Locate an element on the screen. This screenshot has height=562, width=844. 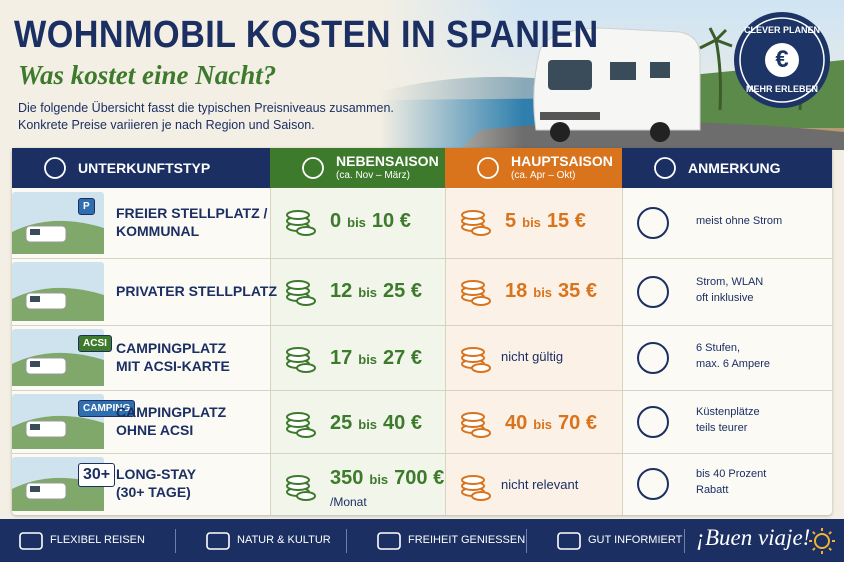
price-from: 0 is located at coordinates (336, 221).